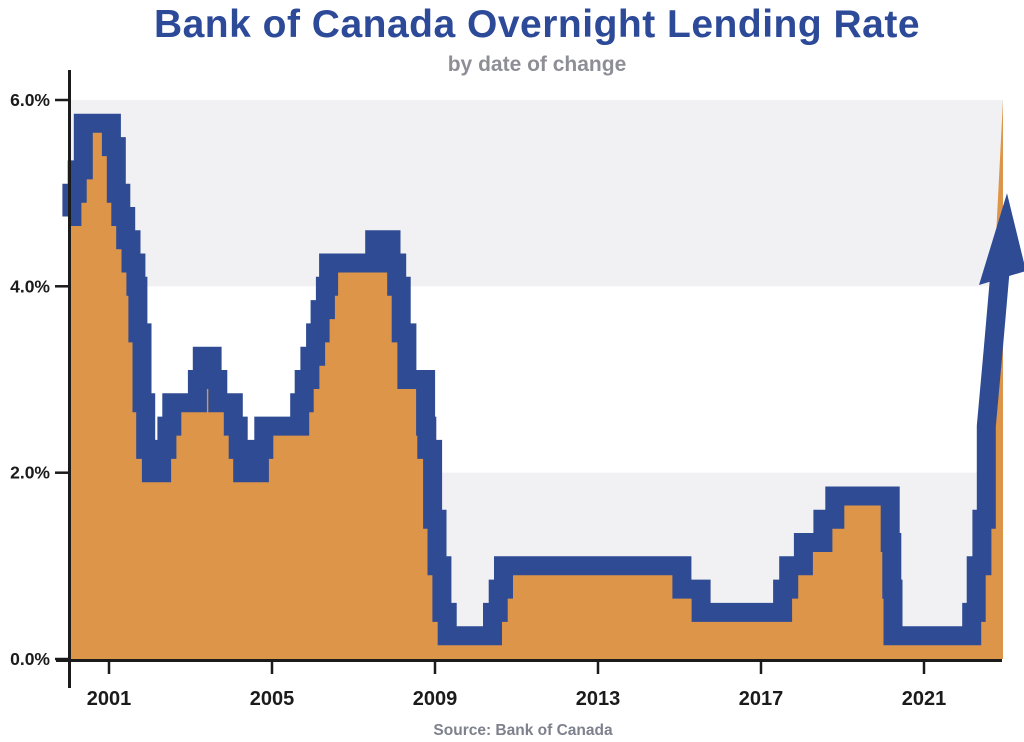 The image size is (1024, 742). Describe the element at coordinates (272, 699) in the screenshot. I see `x-tick-label: 2005` at that location.